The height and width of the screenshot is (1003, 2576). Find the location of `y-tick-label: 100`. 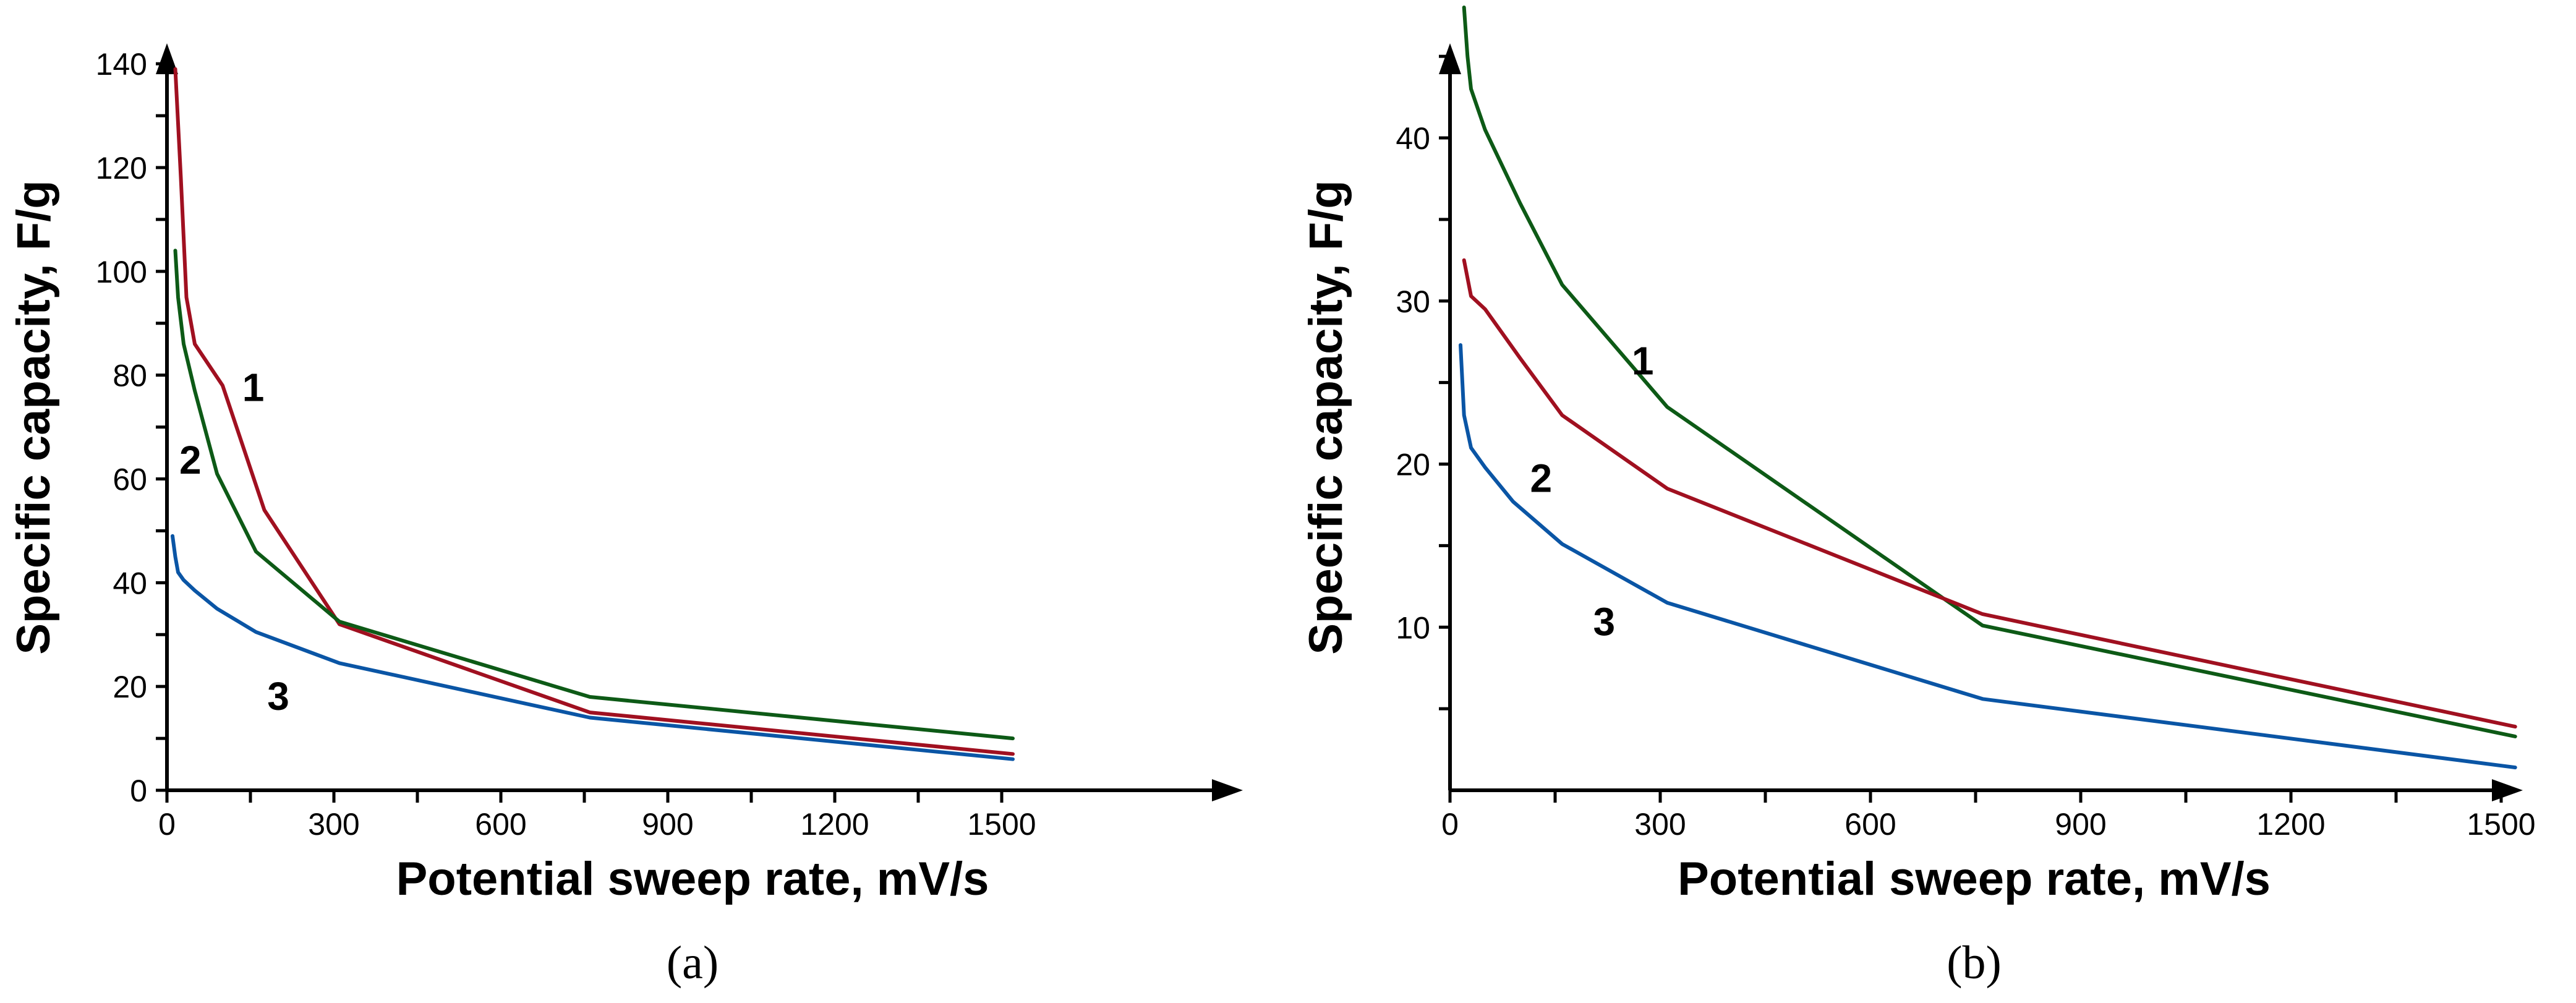

y-tick-label: 100 is located at coordinates (121, 272).